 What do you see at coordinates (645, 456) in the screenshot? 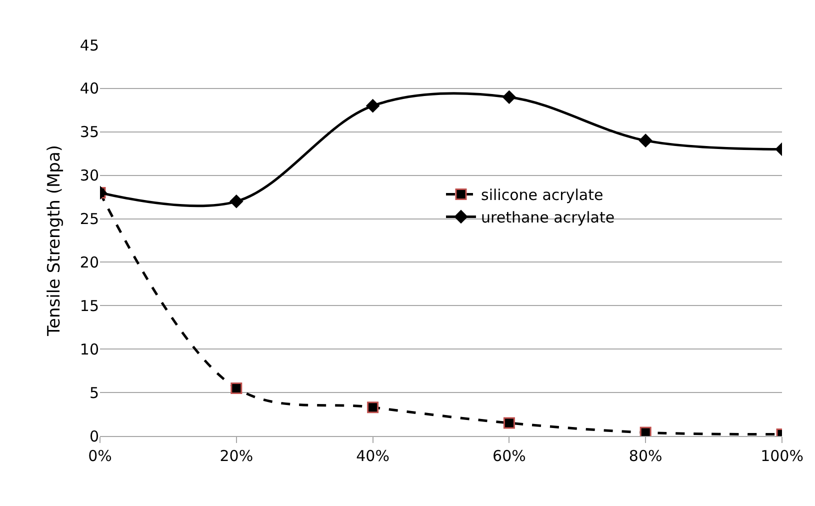
I see `x-tick-label: 80%` at bounding box center [645, 456].